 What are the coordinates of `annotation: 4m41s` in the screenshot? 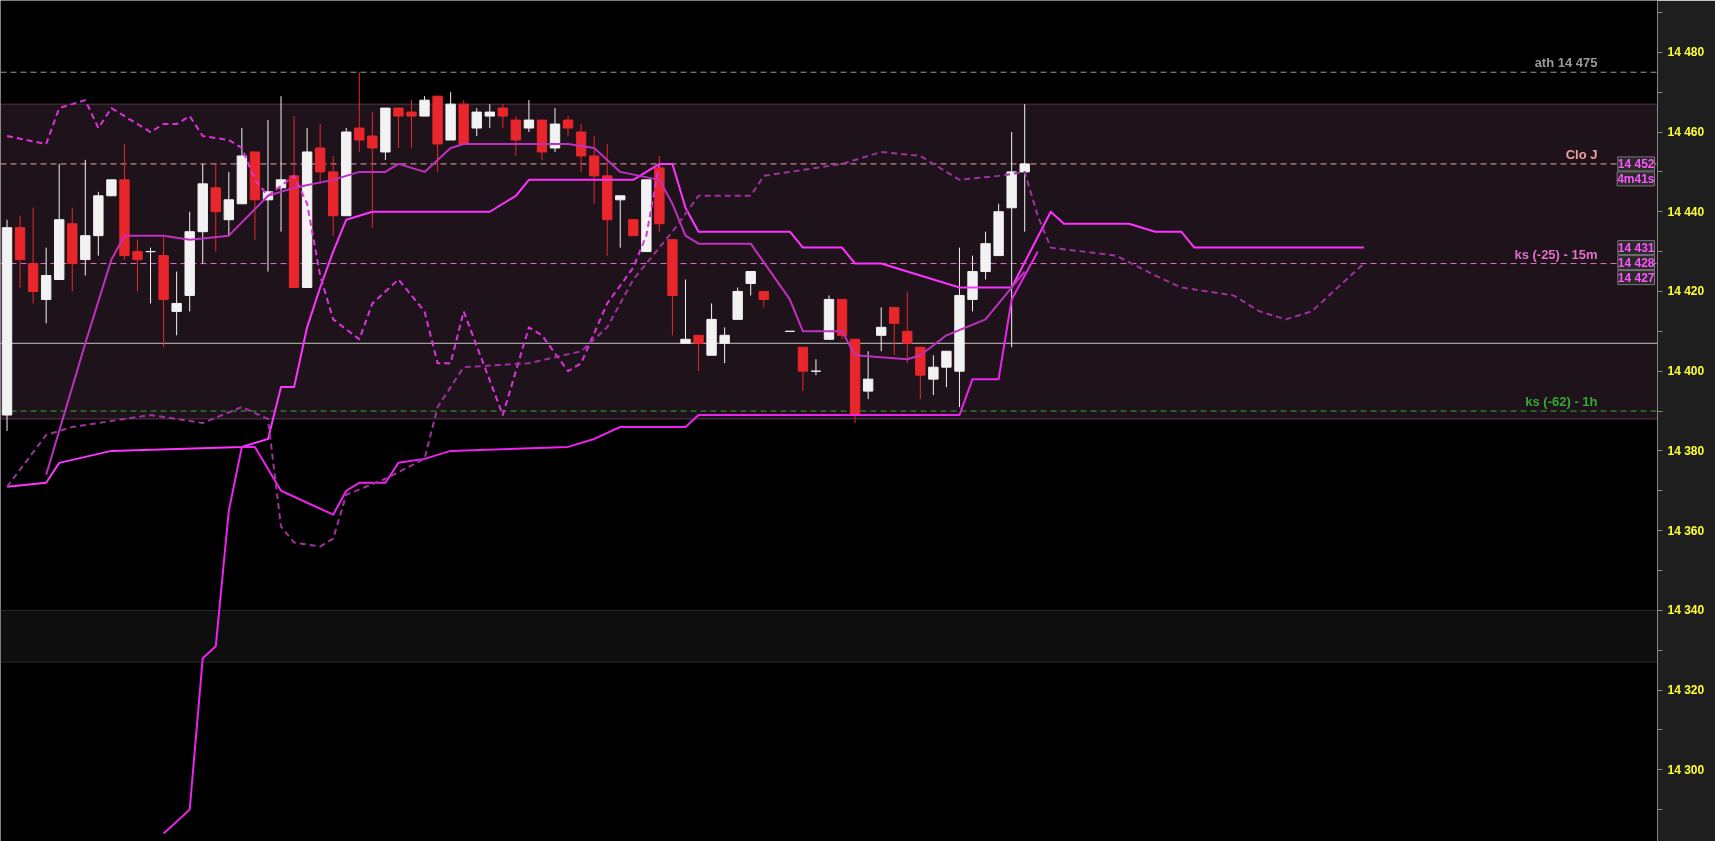 It's located at (1636, 178).